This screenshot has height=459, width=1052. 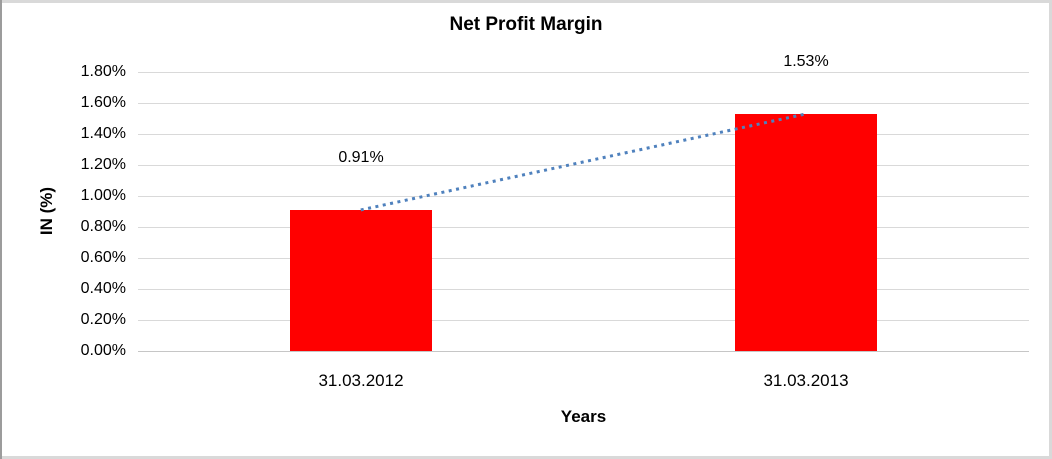 I want to click on y-tick-label: 0.60%, so click(x=103, y=257).